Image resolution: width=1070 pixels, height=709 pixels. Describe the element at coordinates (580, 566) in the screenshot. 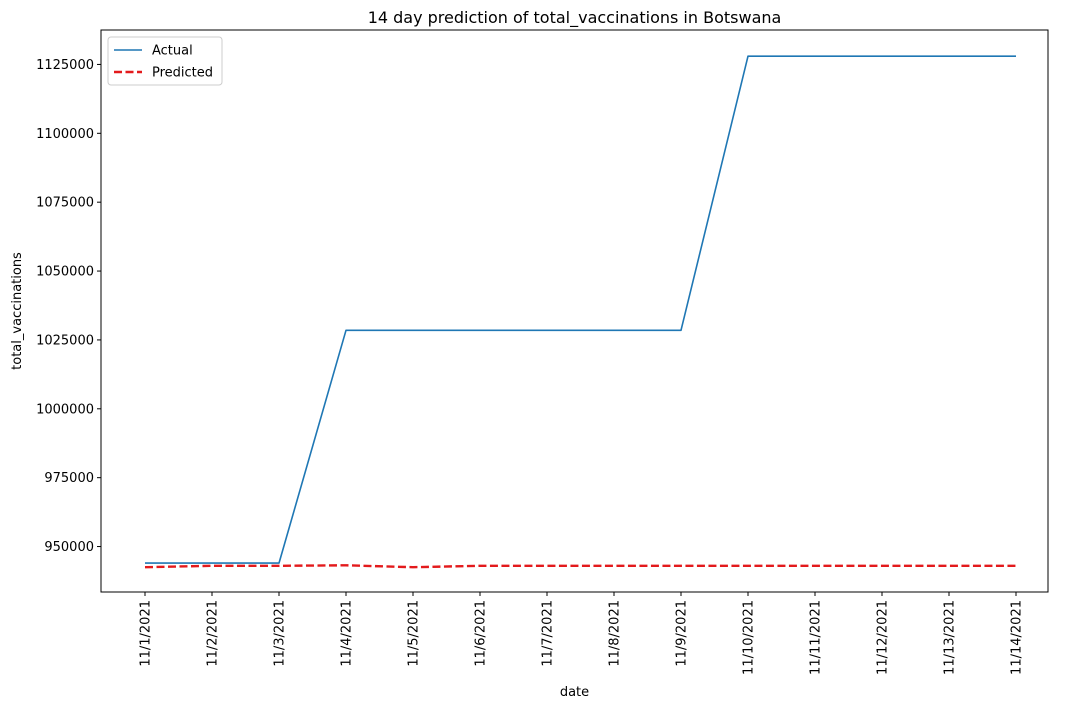

I see `series-line-predicted` at that location.